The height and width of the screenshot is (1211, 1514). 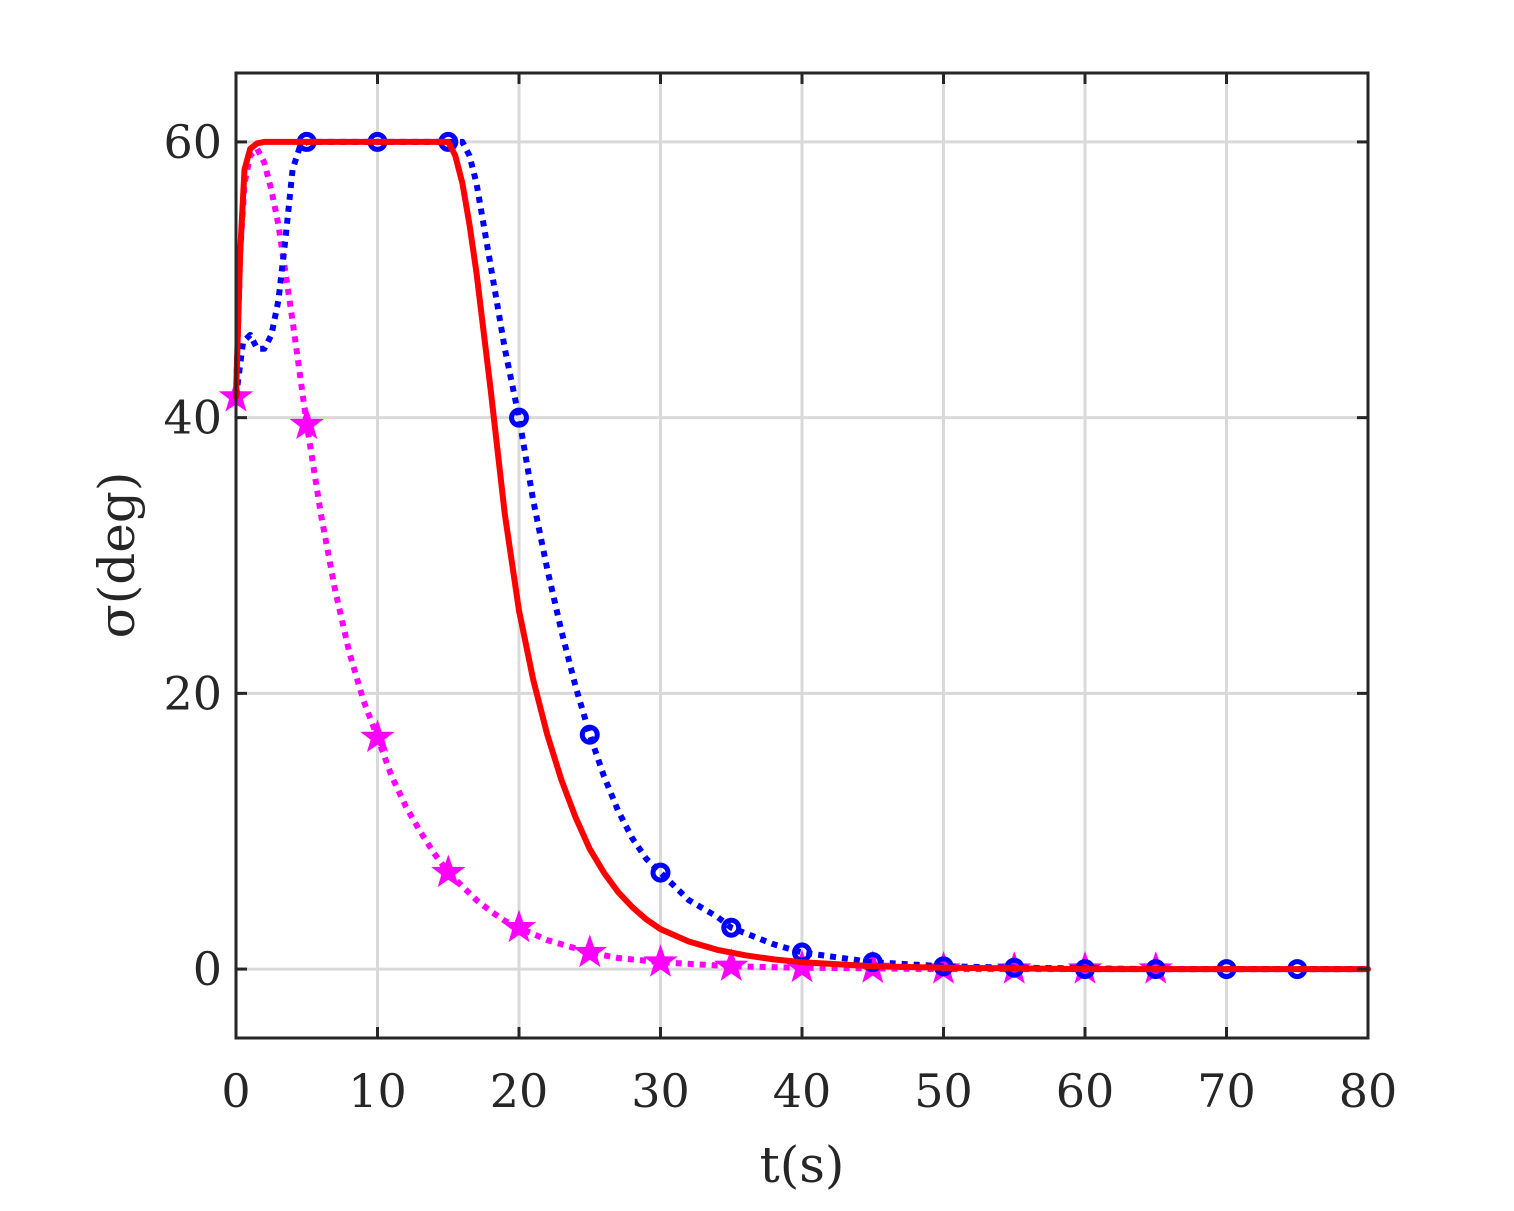 What do you see at coordinates (192, 418) in the screenshot?
I see `y-tick-label: 40` at bounding box center [192, 418].